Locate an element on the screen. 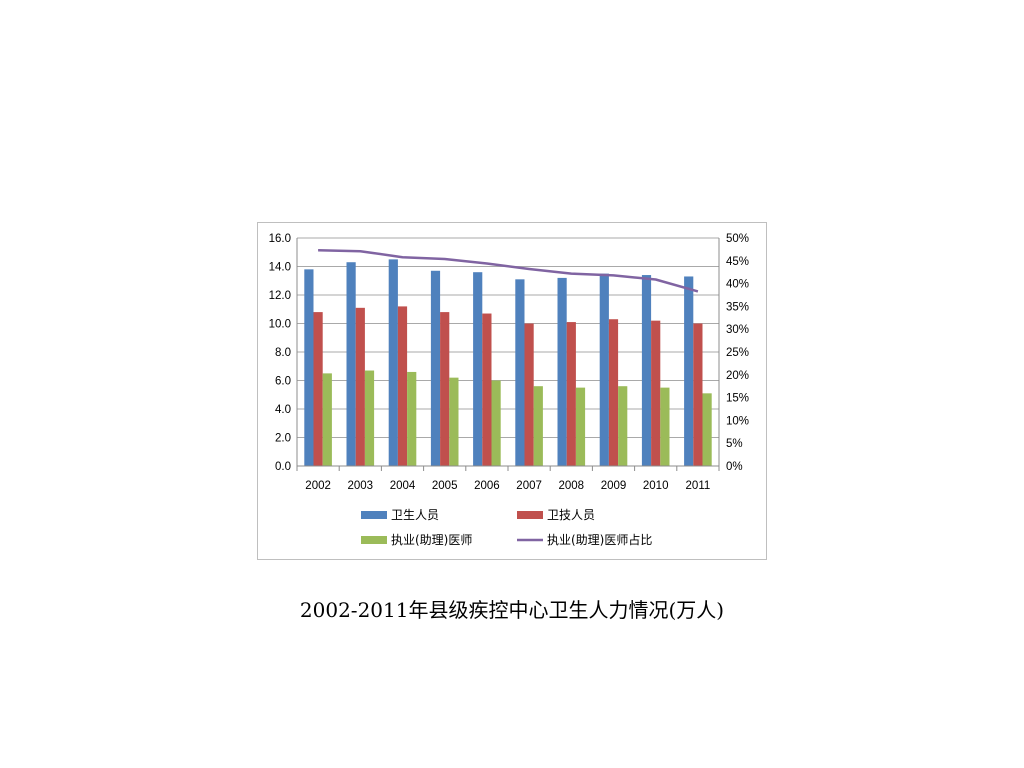 The height and width of the screenshot is (768, 1024). y-right-tick-label: 40% is located at coordinates (737, 285).